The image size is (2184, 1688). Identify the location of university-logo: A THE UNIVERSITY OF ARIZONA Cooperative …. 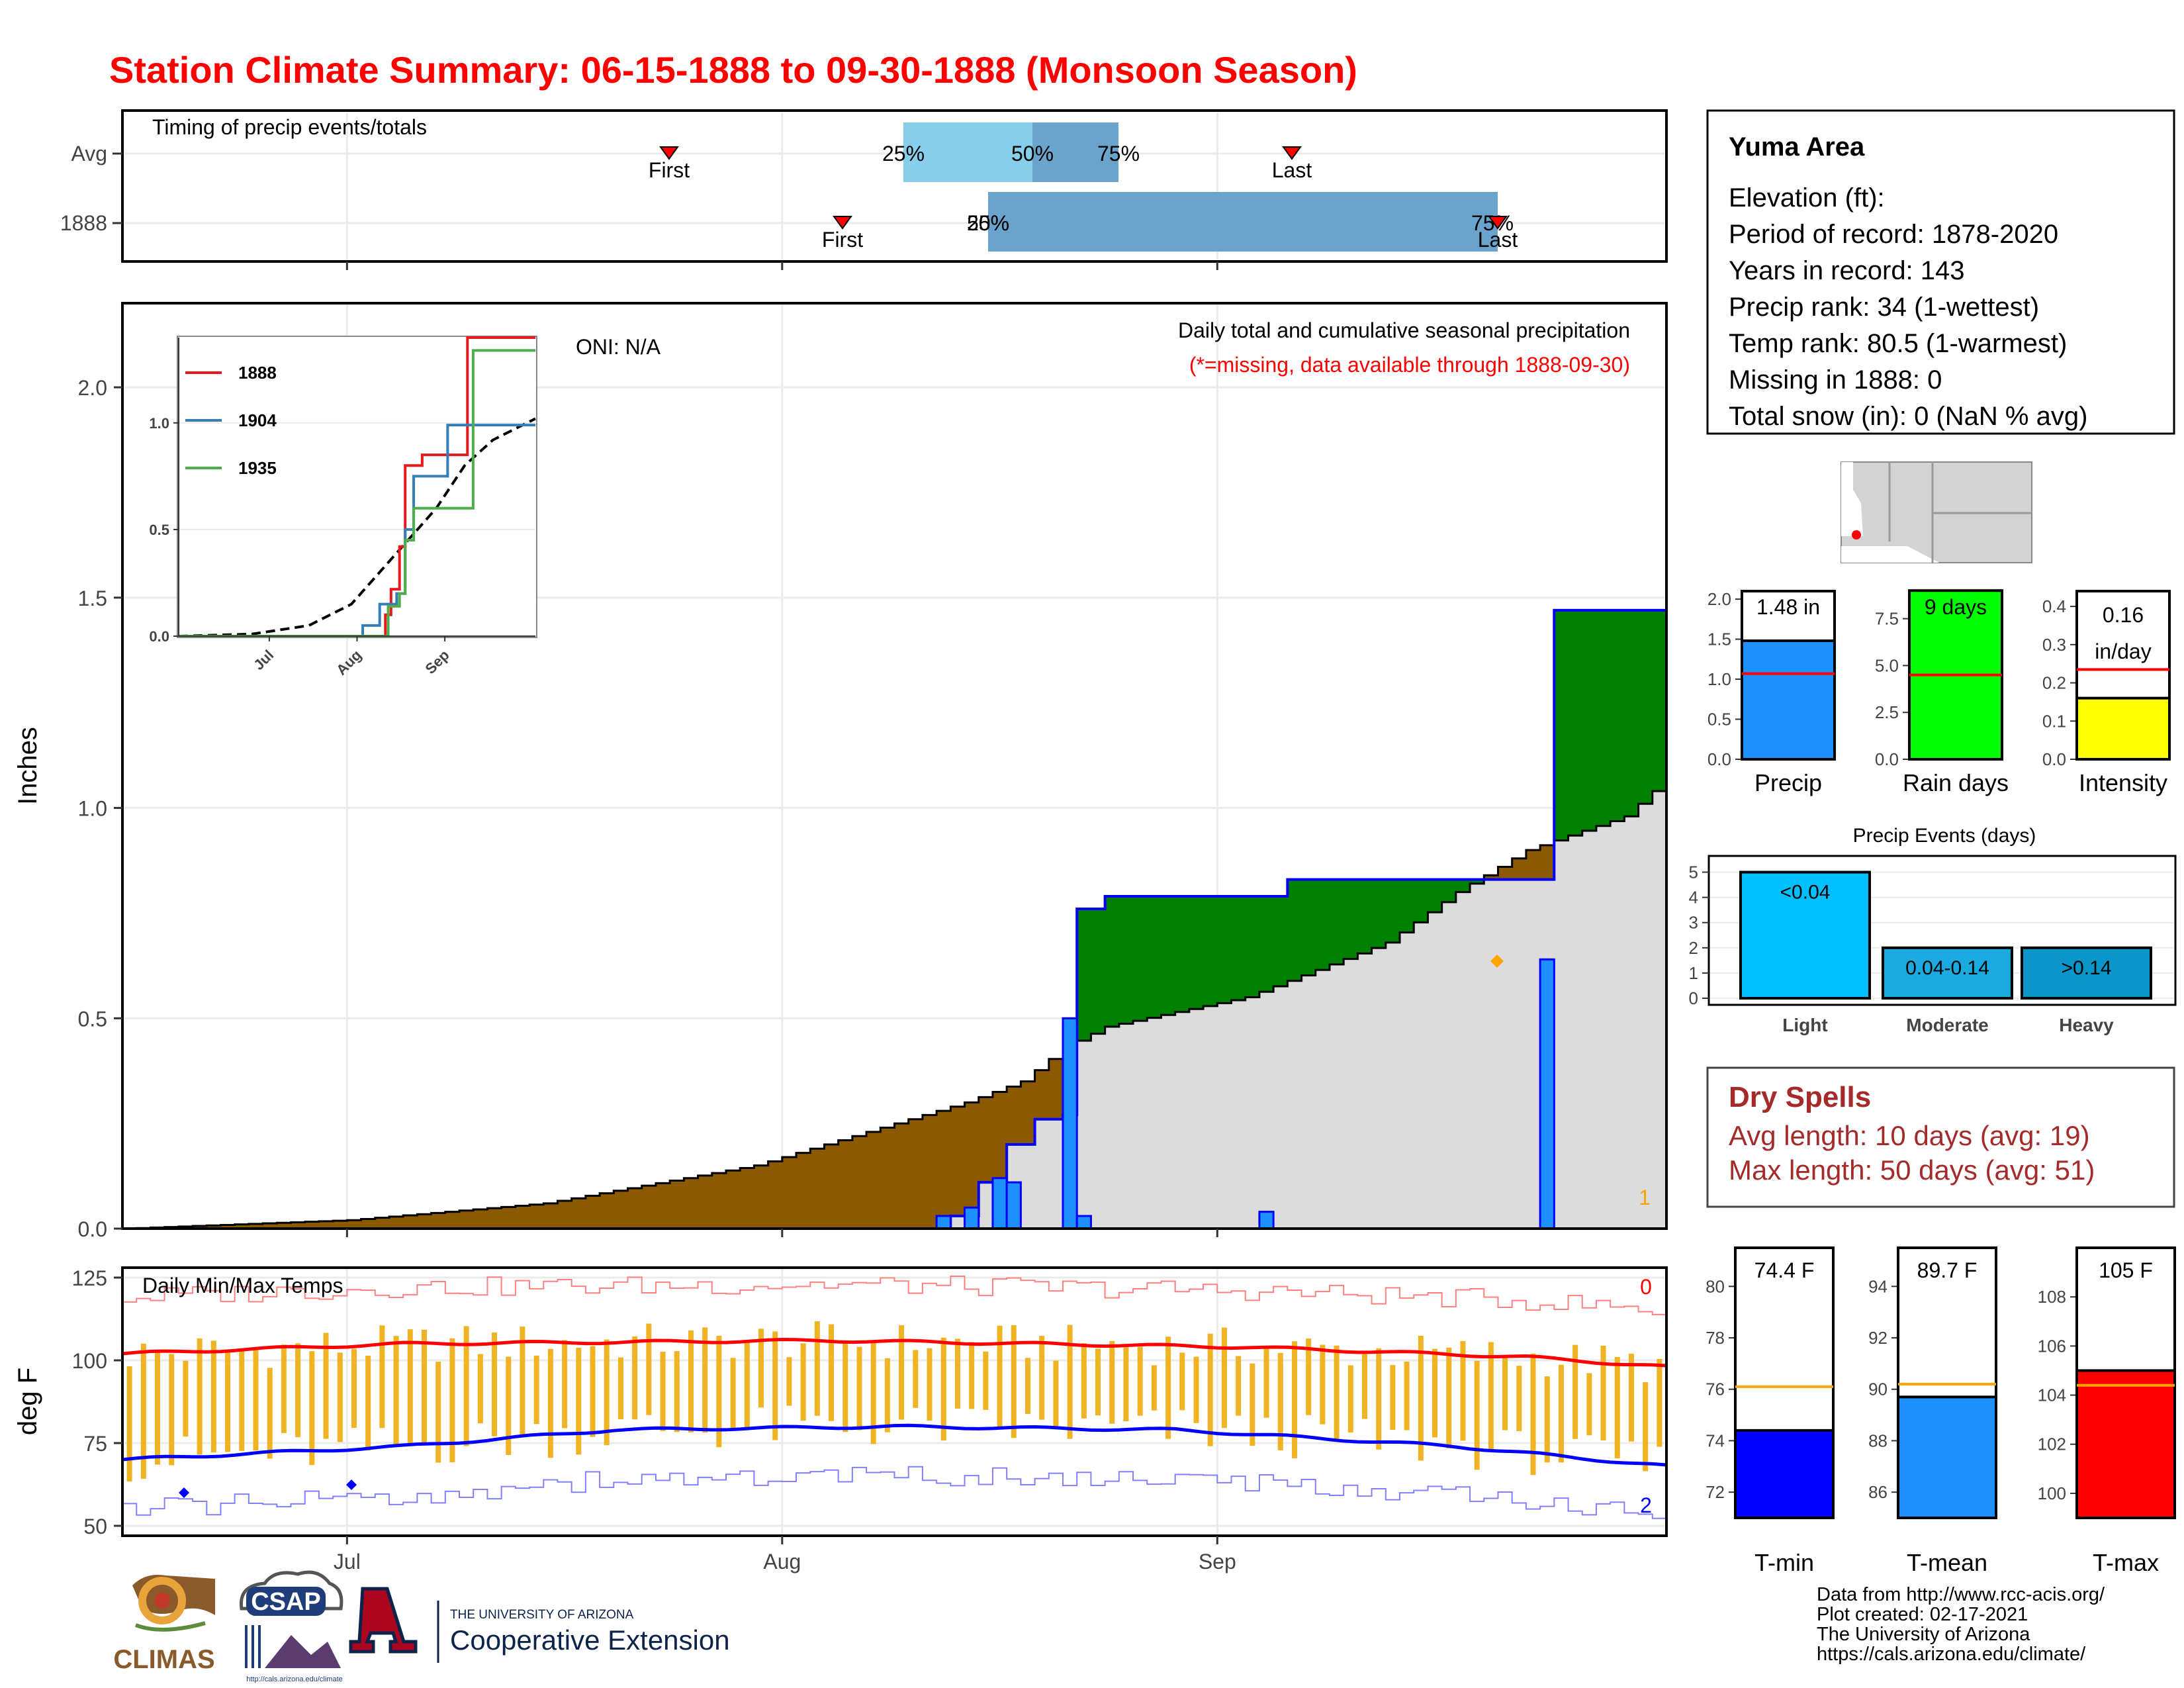
(539, 1625).